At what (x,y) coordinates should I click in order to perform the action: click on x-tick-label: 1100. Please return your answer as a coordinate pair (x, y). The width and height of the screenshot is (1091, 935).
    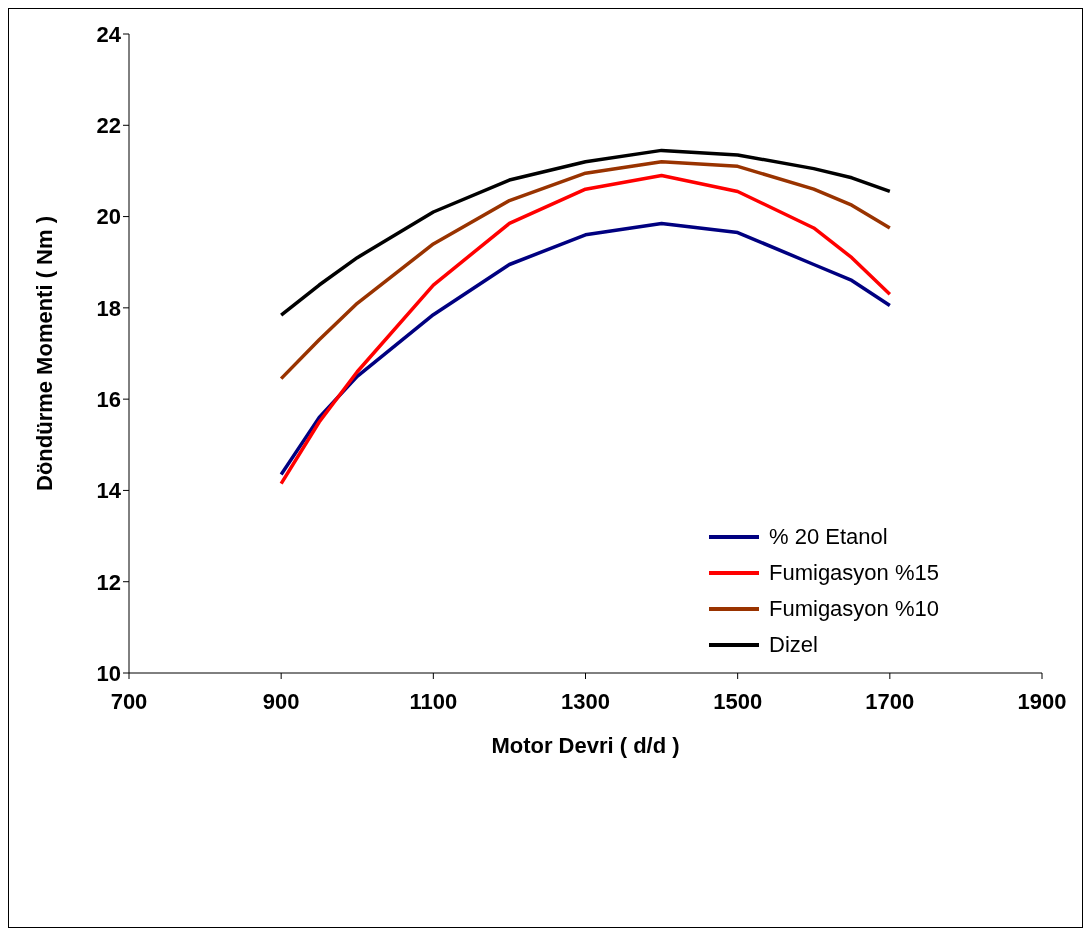
    Looking at the image, I should click on (433, 701).